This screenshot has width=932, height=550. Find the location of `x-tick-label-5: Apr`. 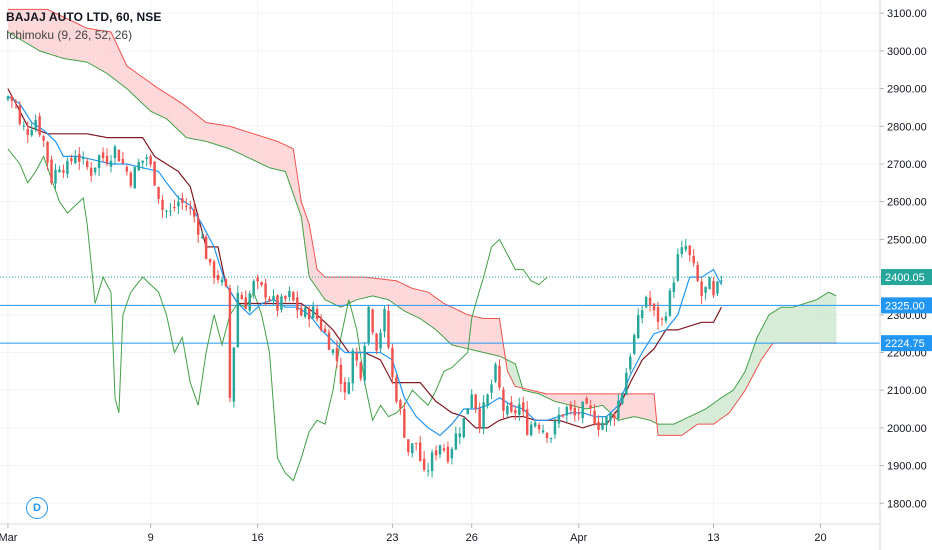

x-tick-label-5: Apr is located at coordinates (578, 538).